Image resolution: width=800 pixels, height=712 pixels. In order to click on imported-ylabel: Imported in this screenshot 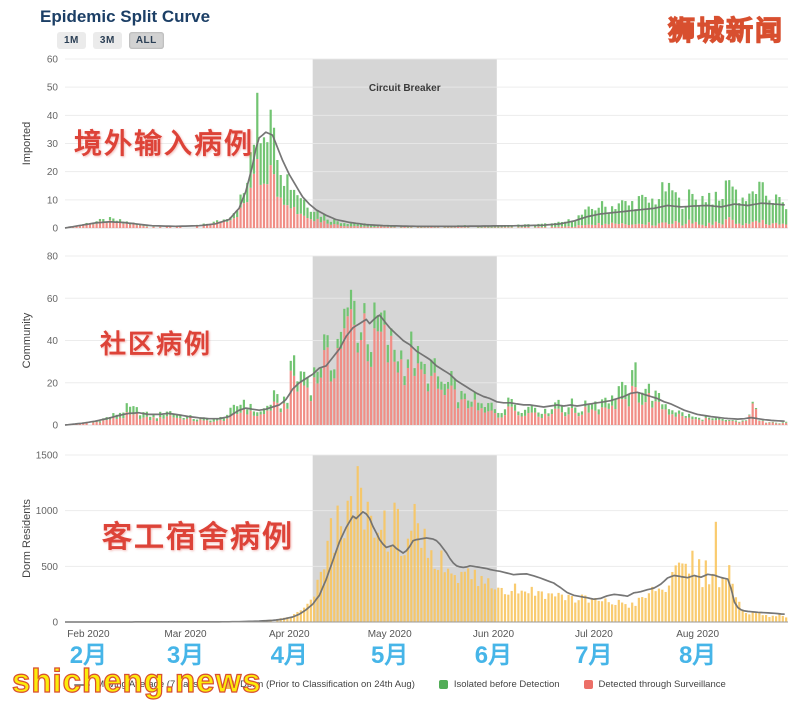, I will do `click(27, 143)`.